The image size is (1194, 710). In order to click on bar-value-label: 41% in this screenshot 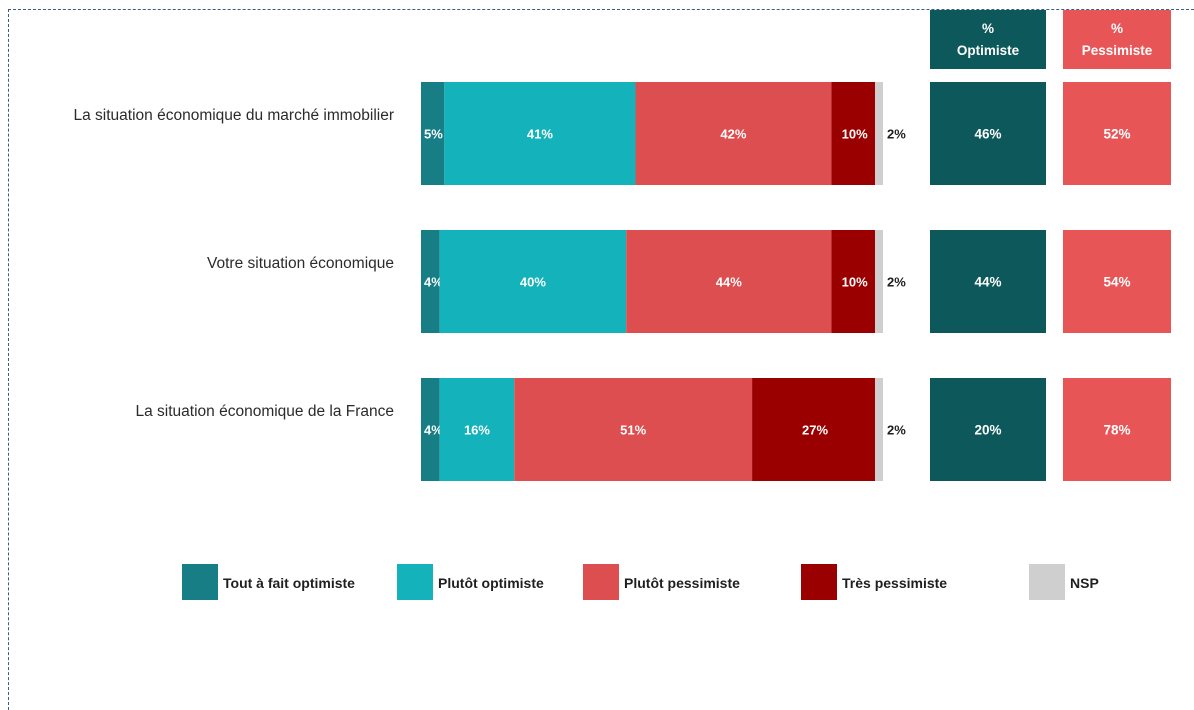, I will do `click(540, 134)`.